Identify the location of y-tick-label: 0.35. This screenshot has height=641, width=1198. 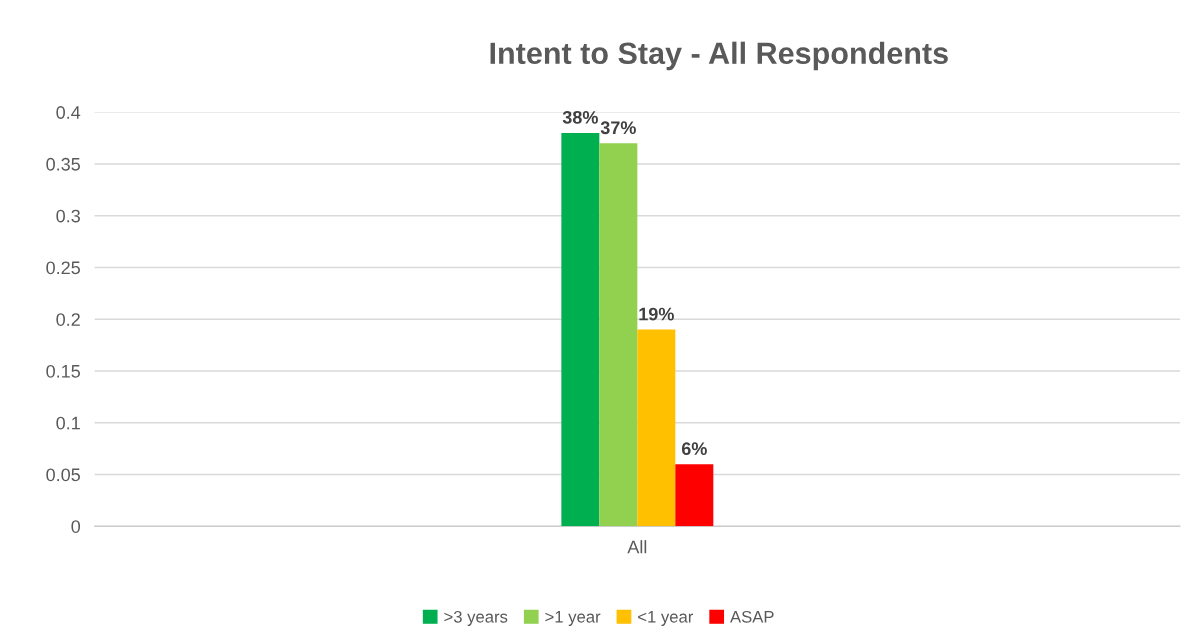
(63, 164).